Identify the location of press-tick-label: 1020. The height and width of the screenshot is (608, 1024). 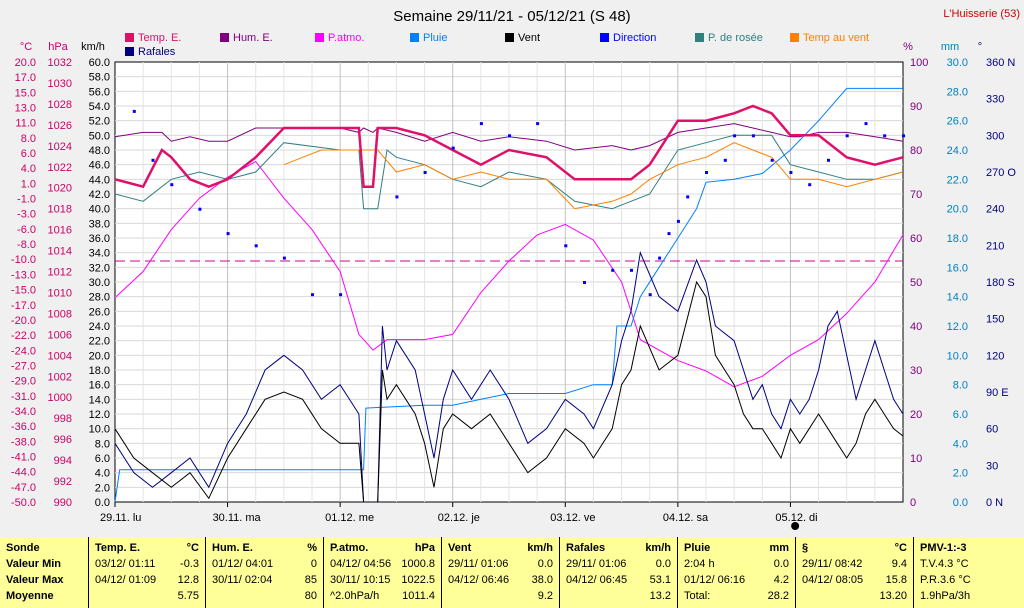
(60, 189).